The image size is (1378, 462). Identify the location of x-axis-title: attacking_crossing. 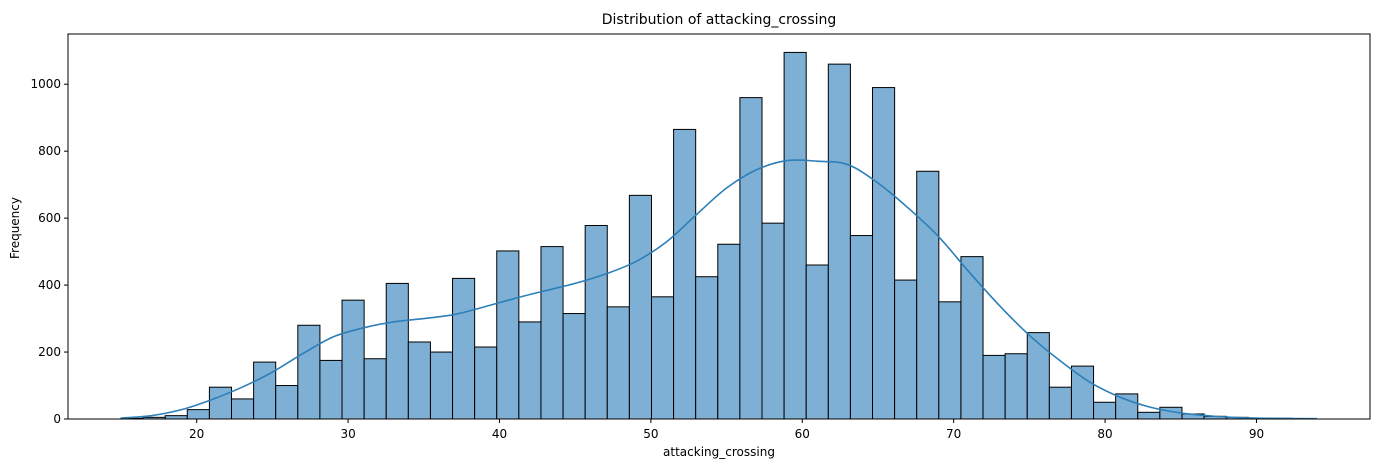
(719, 452).